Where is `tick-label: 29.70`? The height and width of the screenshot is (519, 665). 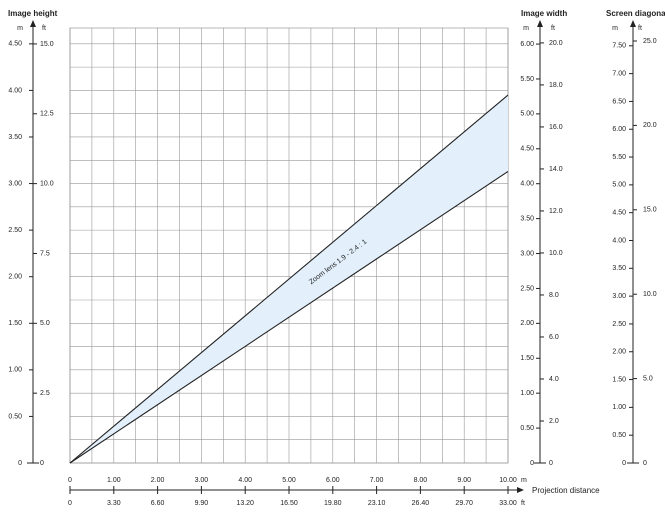
tick-label: 29.70 is located at coordinates (464, 503).